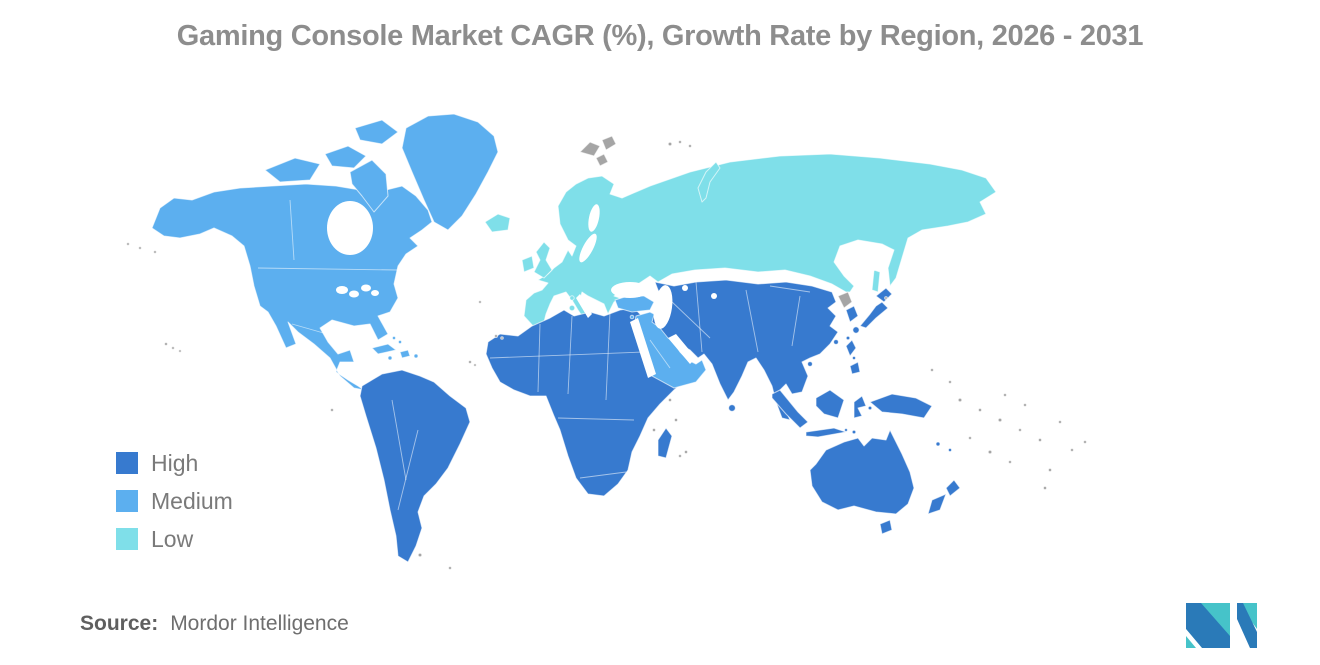  Describe the element at coordinates (587, 402) in the screenshot. I see `region-africa` at that location.